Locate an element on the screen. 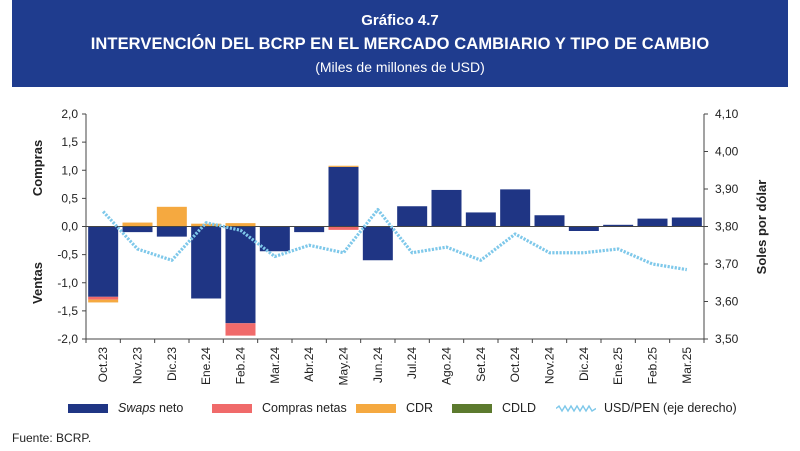 The height and width of the screenshot is (451, 800). x-tick-label: May.24 is located at coordinates (344, 366).